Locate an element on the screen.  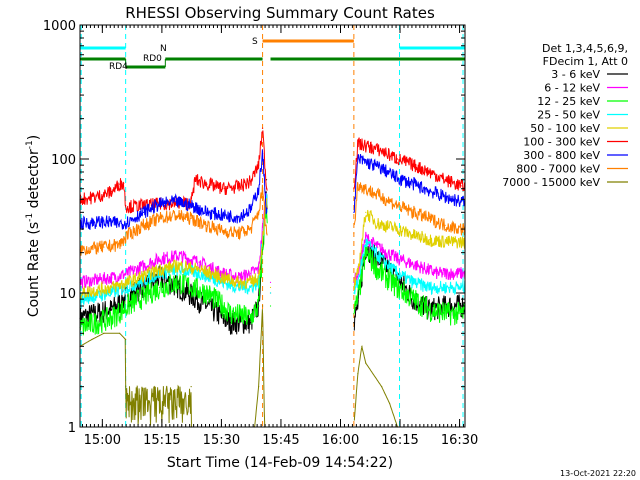
x-tick-label-6: 16:30 is located at coordinates (459, 440).